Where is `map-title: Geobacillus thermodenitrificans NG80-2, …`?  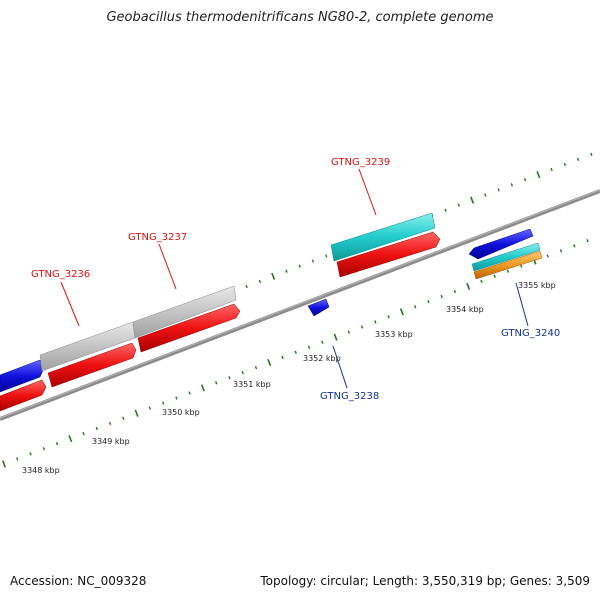 map-title: Geobacillus thermodenitrificans NG80-2, … is located at coordinates (300, 17).